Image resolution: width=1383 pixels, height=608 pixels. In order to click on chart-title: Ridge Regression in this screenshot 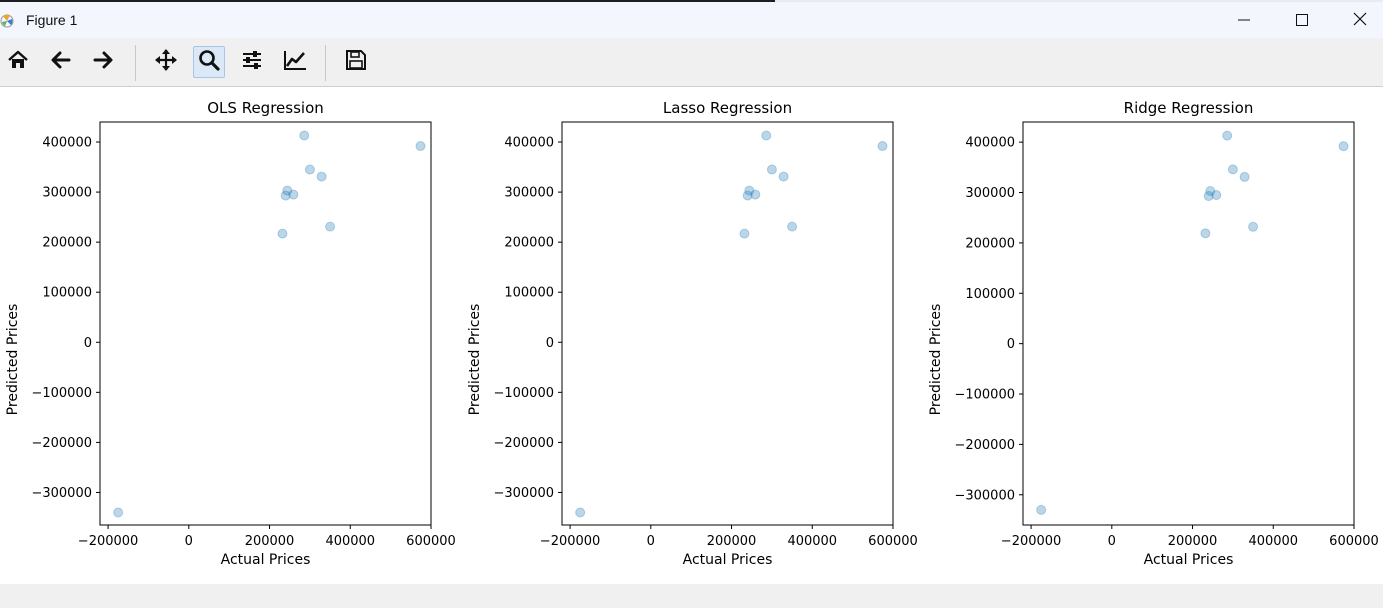, I will do `click(1189, 108)`.